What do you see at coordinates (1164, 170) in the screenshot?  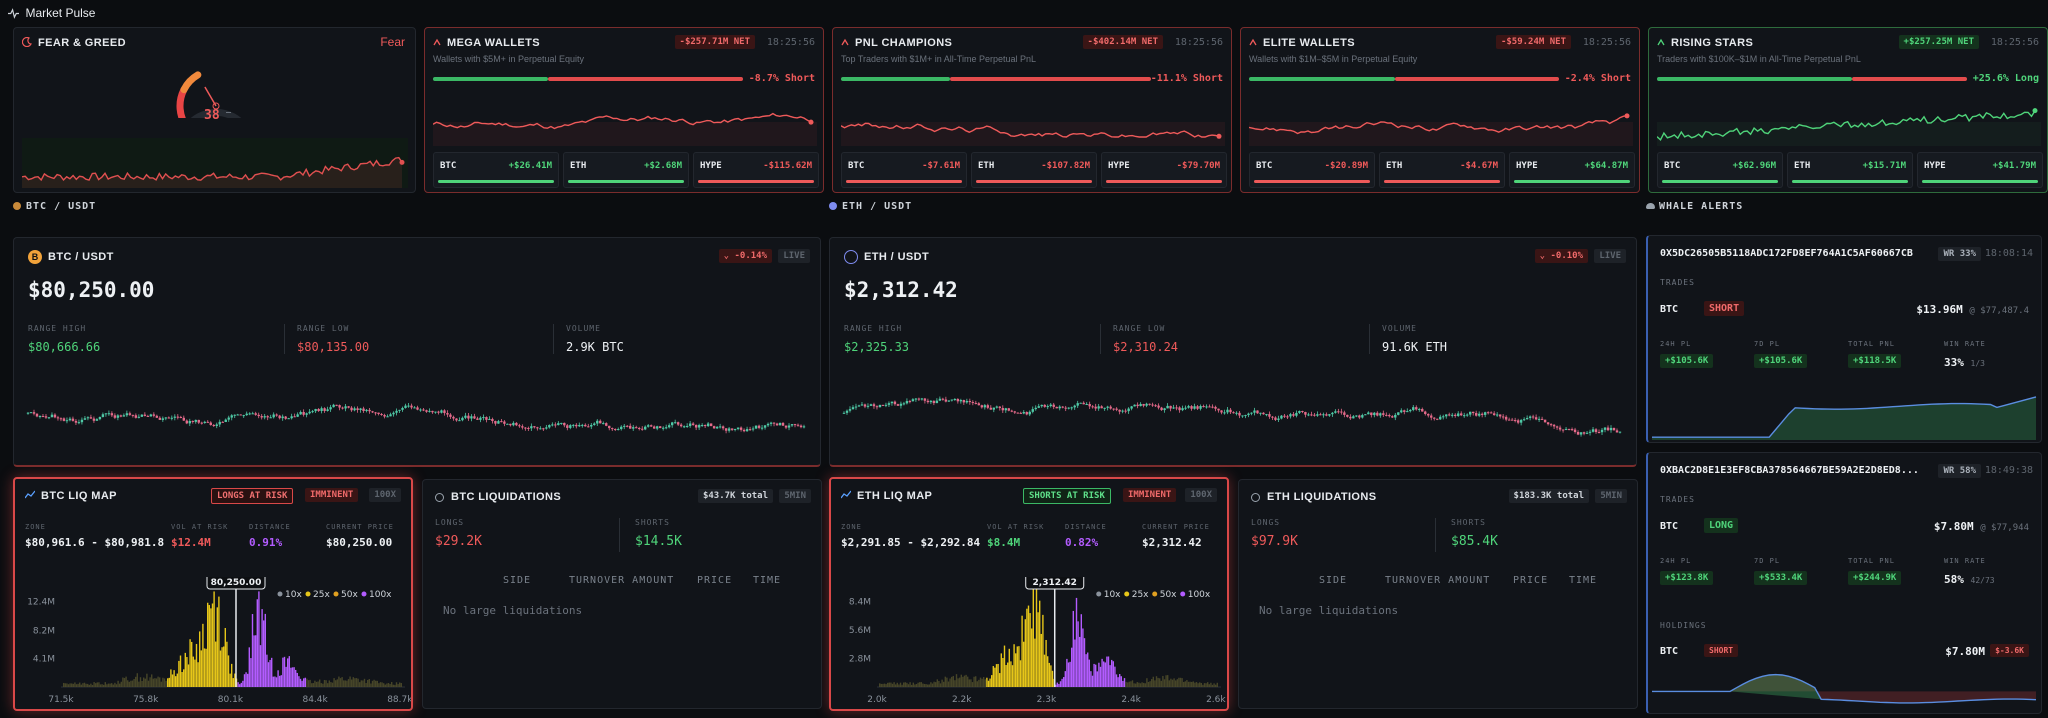 I see `wallet-asset-hype: HYPE -$79.70M` at bounding box center [1164, 170].